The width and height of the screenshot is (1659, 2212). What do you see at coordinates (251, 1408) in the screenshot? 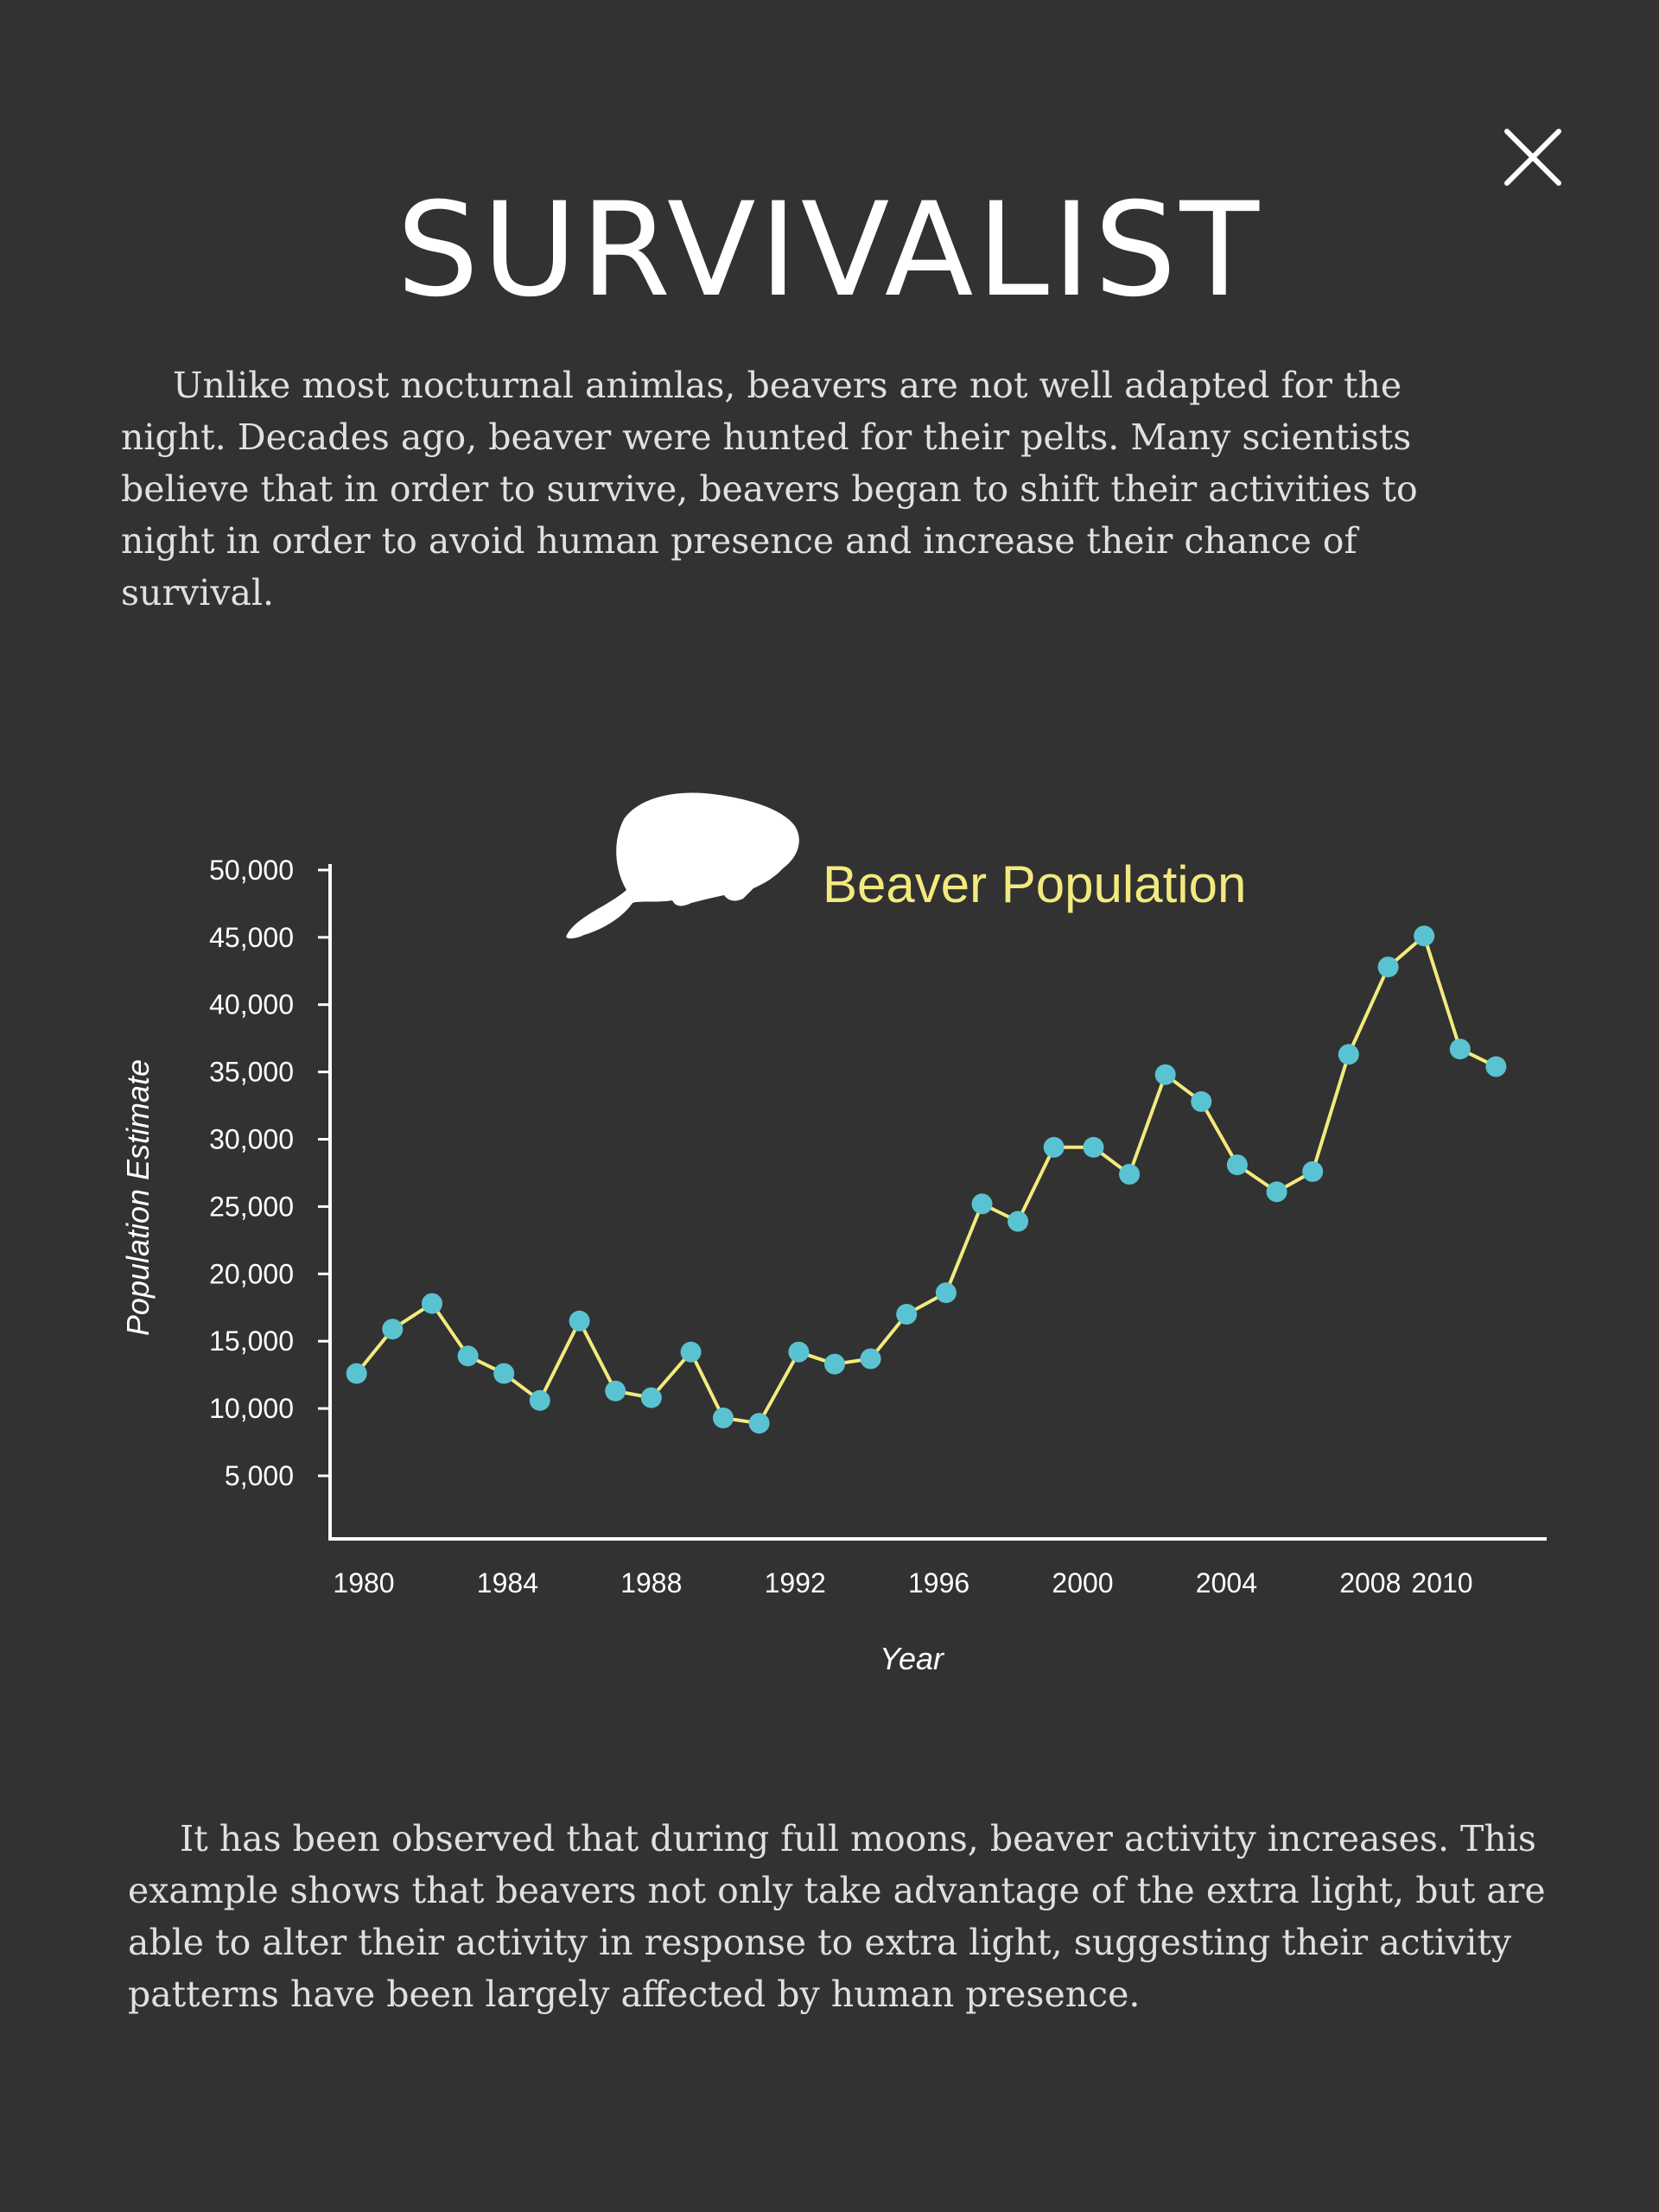
I see `y-tick-label: 10,000` at bounding box center [251, 1408].